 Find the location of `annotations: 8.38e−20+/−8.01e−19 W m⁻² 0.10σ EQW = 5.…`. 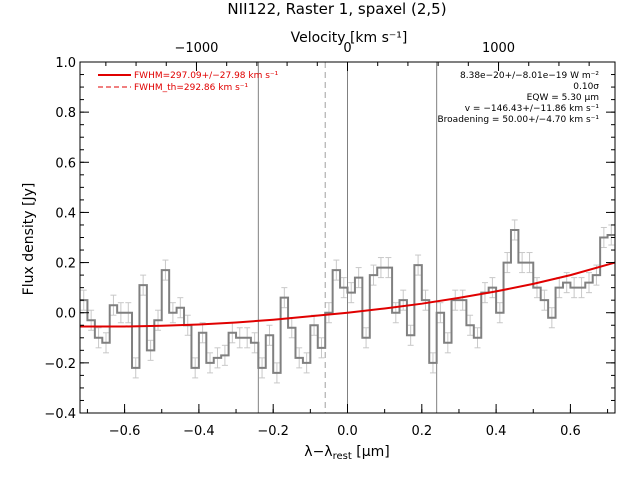

annotations: 8.38e−20+/−8.01e−19 W m⁻² 0.10σ EQW = 5.… is located at coordinates (519, 98).